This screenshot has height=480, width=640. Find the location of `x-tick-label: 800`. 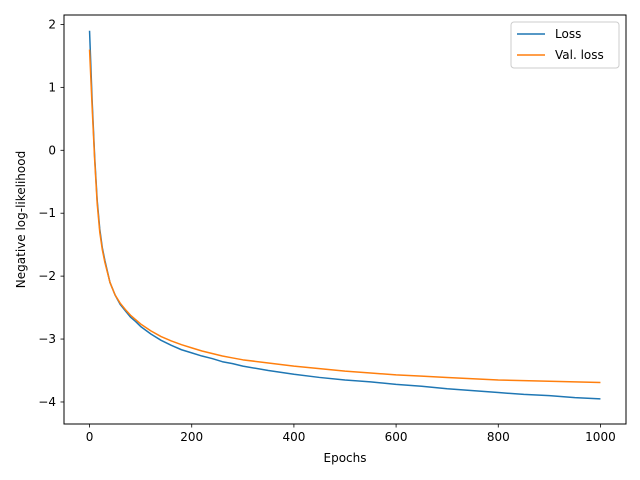

x-tick-label: 800 is located at coordinates (498, 437).